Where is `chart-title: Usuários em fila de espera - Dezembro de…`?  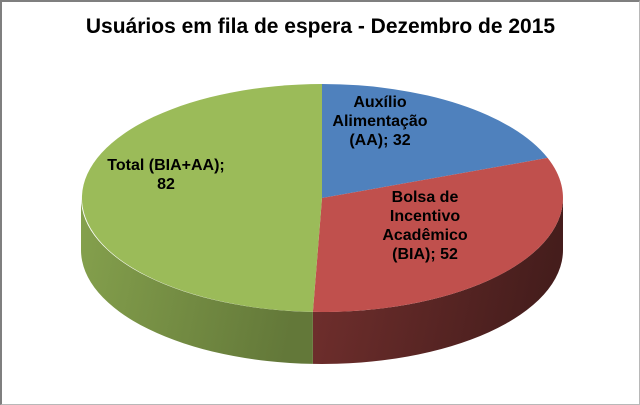 chart-title: Usuários em fila de espera - Dezembro de… is located at coordinates (320, 26).